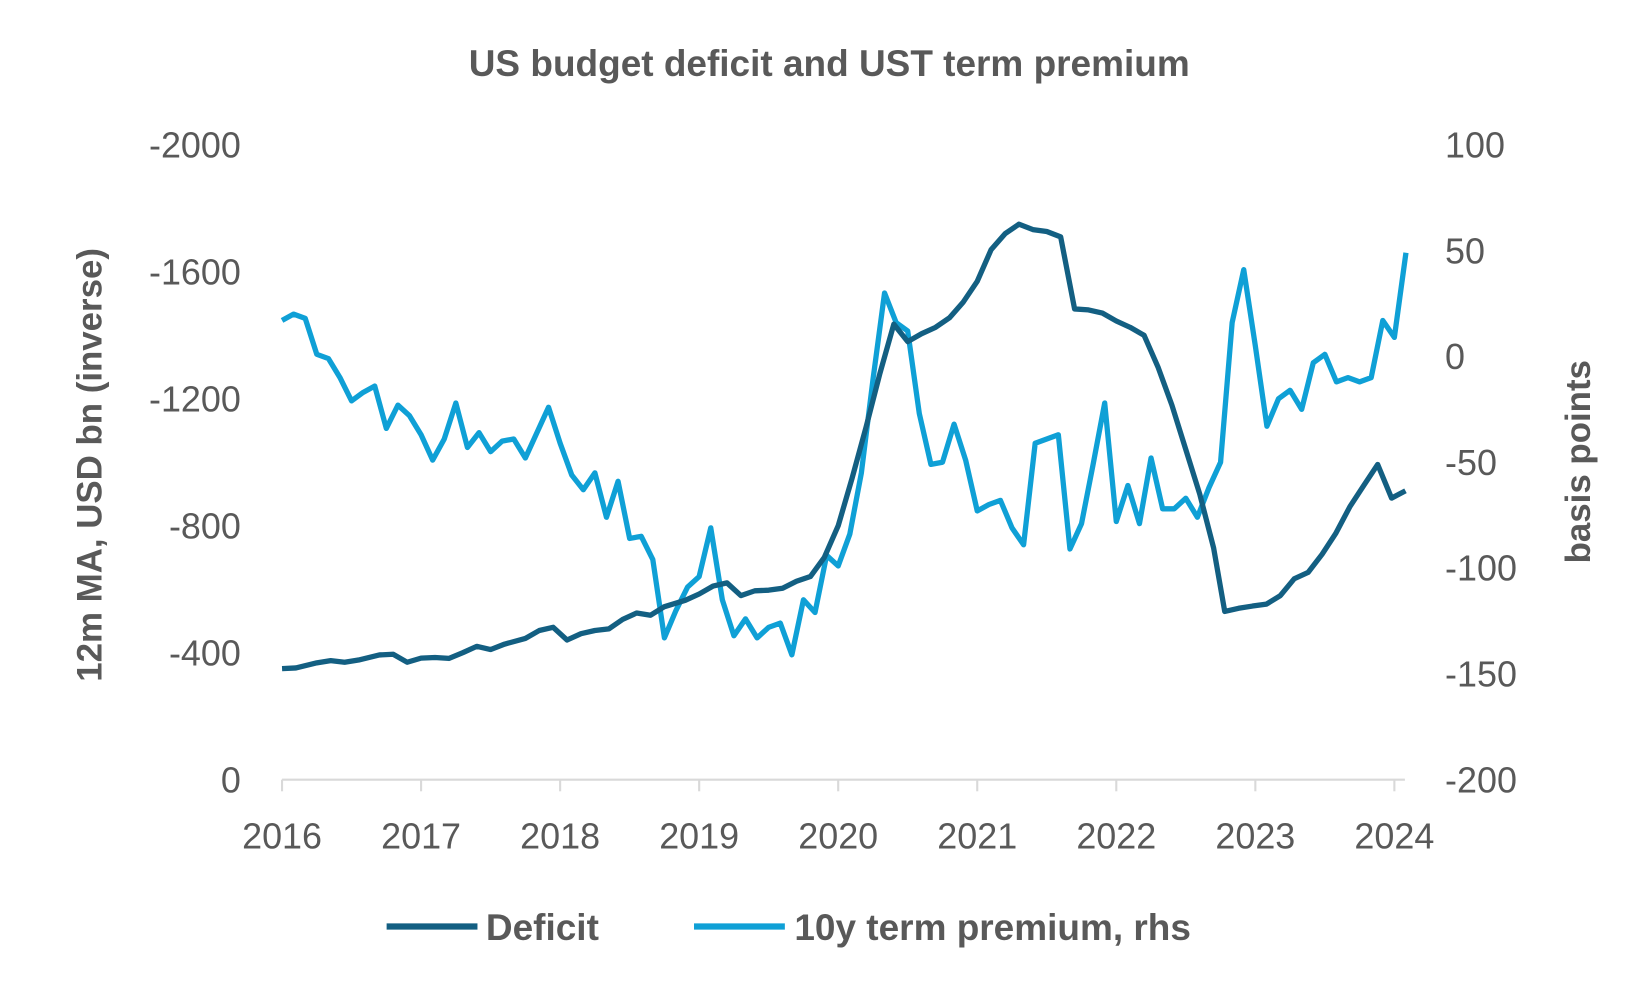 This screenshot has height=990, width=1650. What do you see at coordinates (1116, 835) in the screenshot?
I see `x-tick-label: 2022` at bounding box center [1116, 835].